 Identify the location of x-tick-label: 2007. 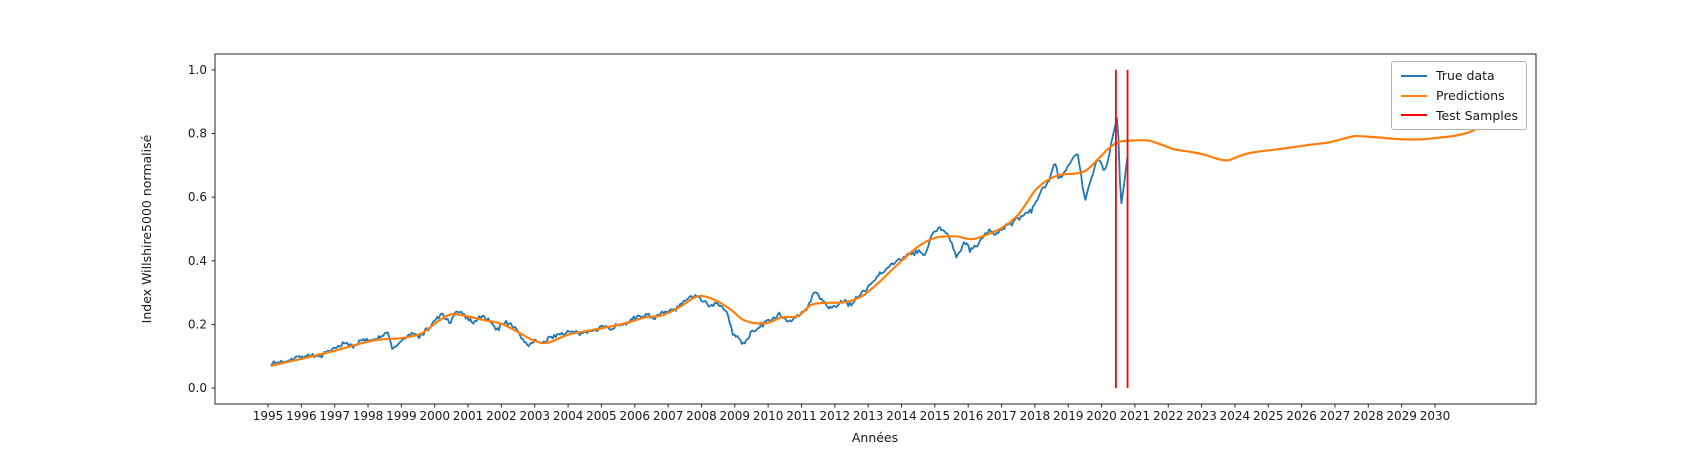
(668, 416).